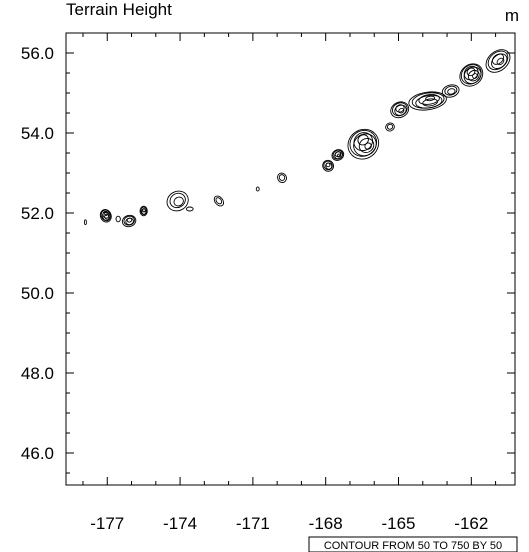  I want to click on contour-info-box: CONTOUR FROM 50 TO 750 BY 50, so click(413, 544).